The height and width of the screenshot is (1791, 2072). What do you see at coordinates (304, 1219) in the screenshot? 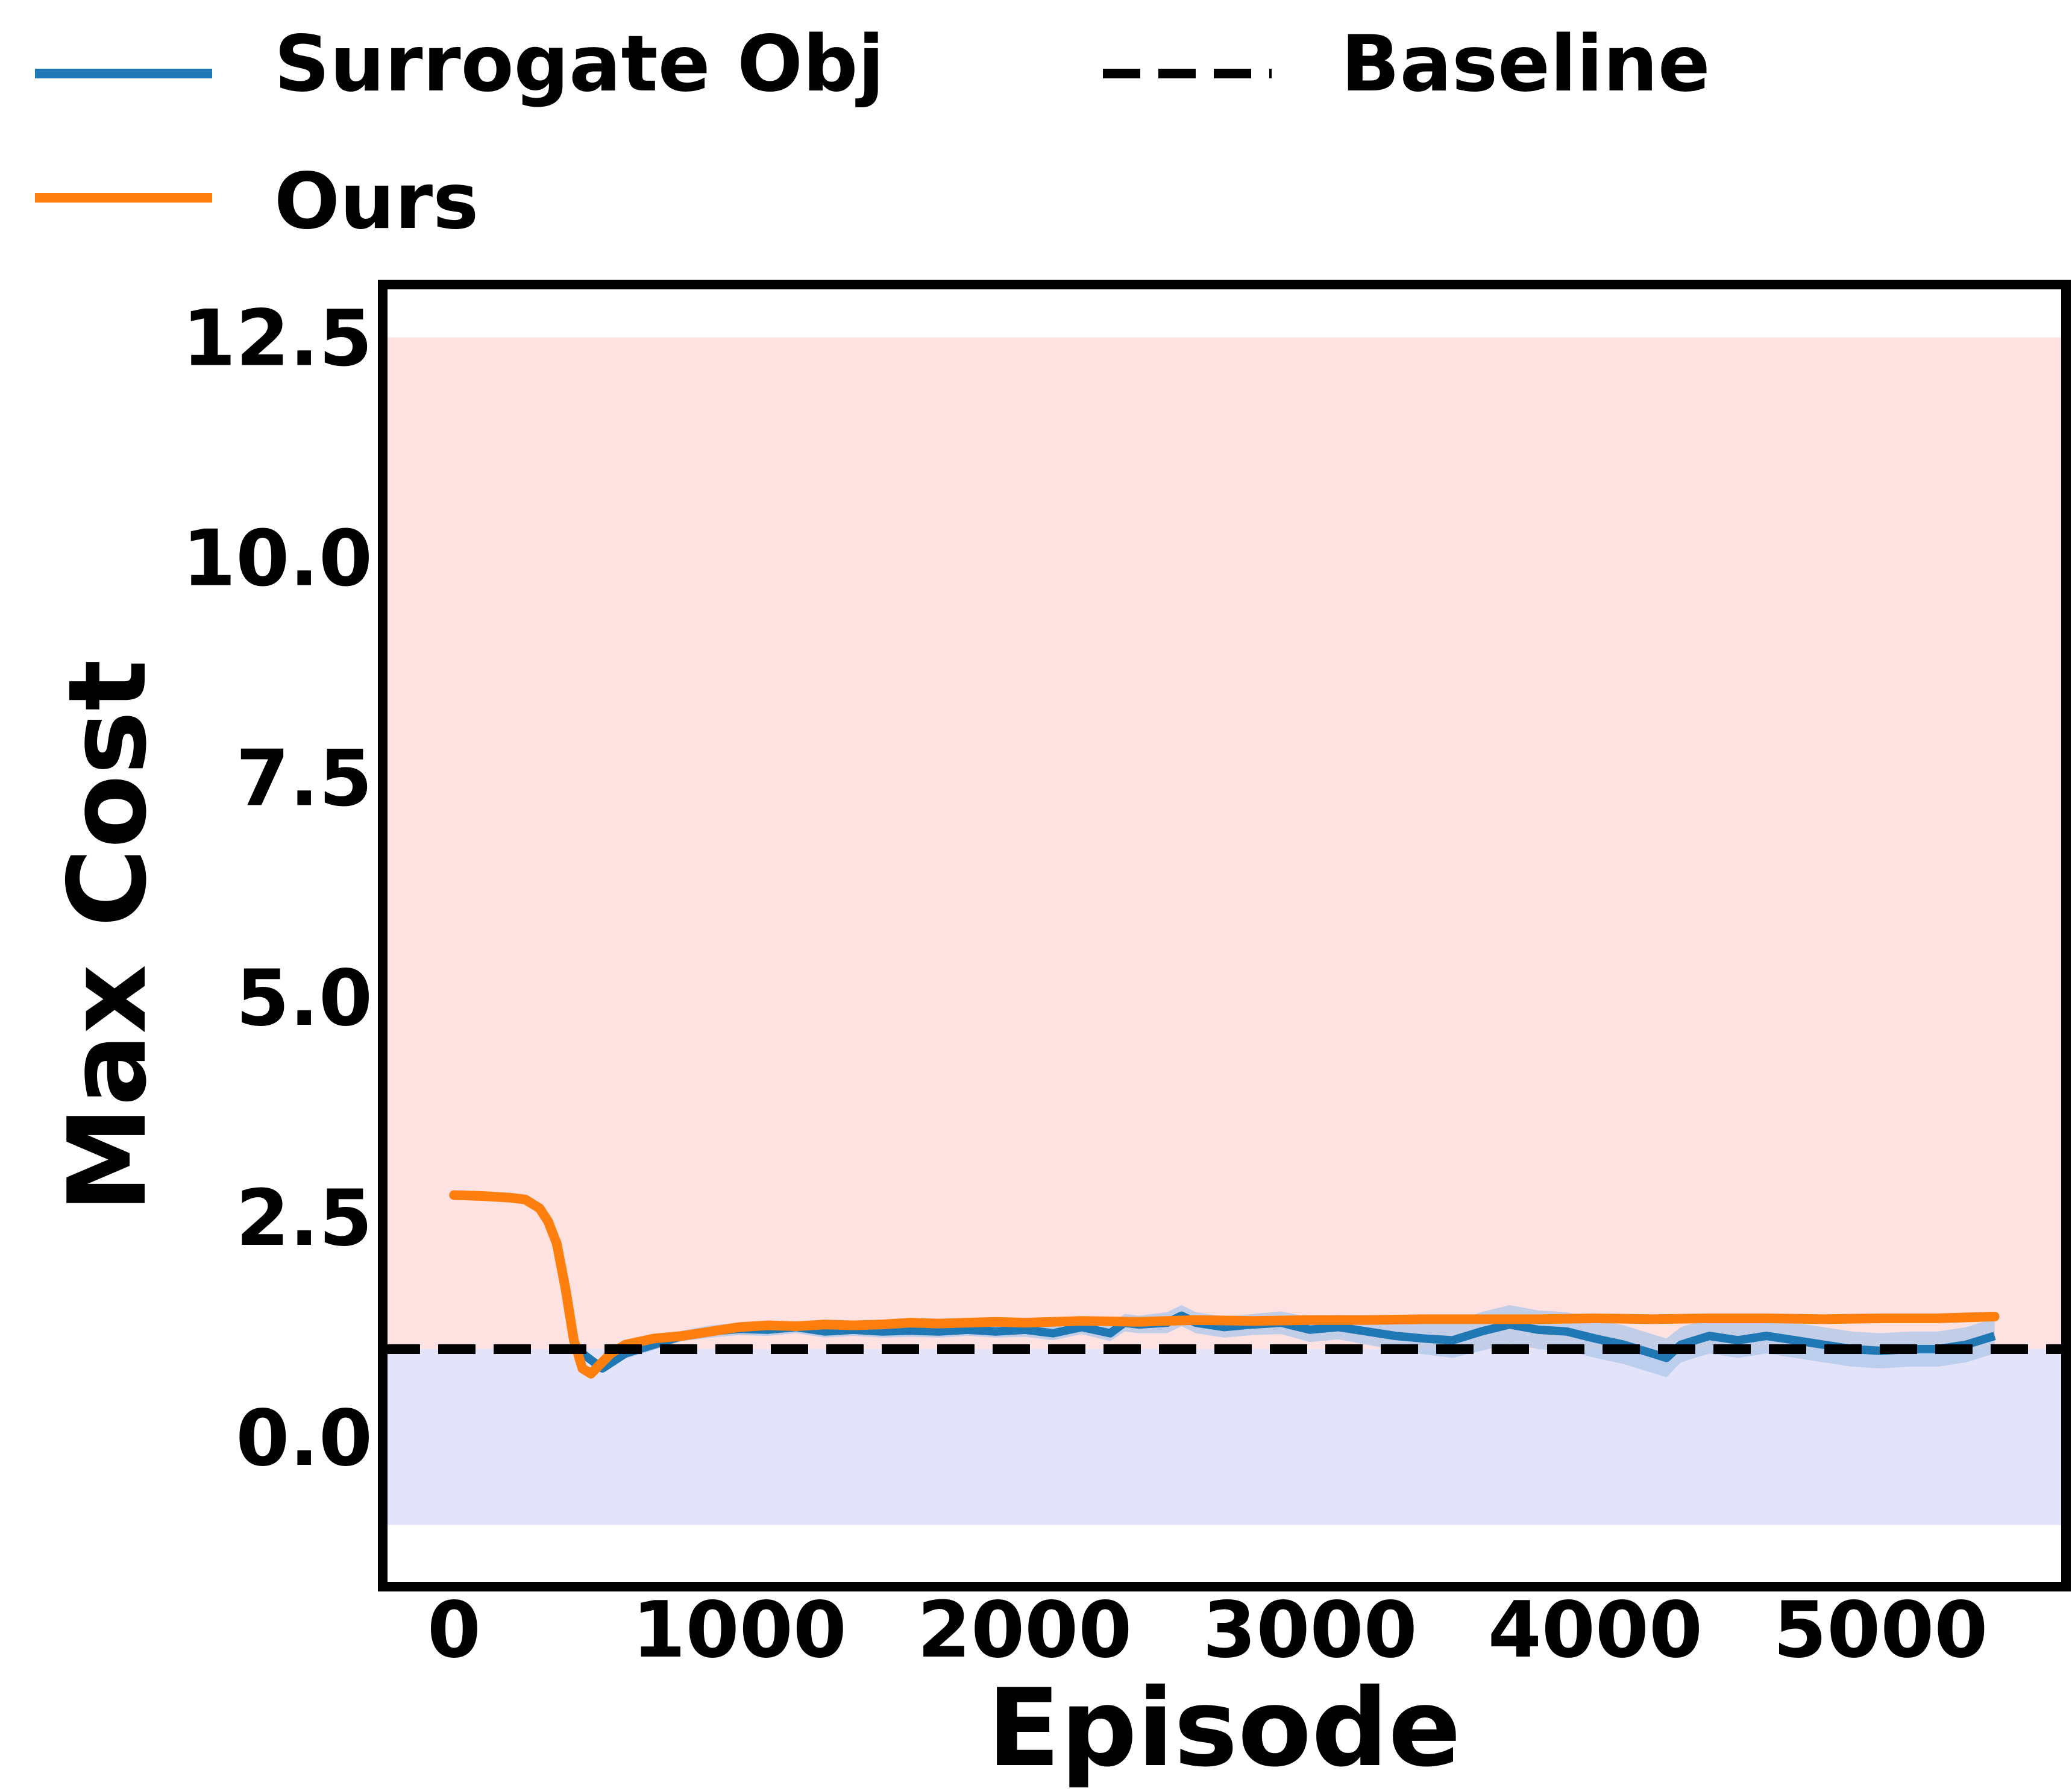
I see `y-tick-label: 2.5` at bounding box center [304, 1219].